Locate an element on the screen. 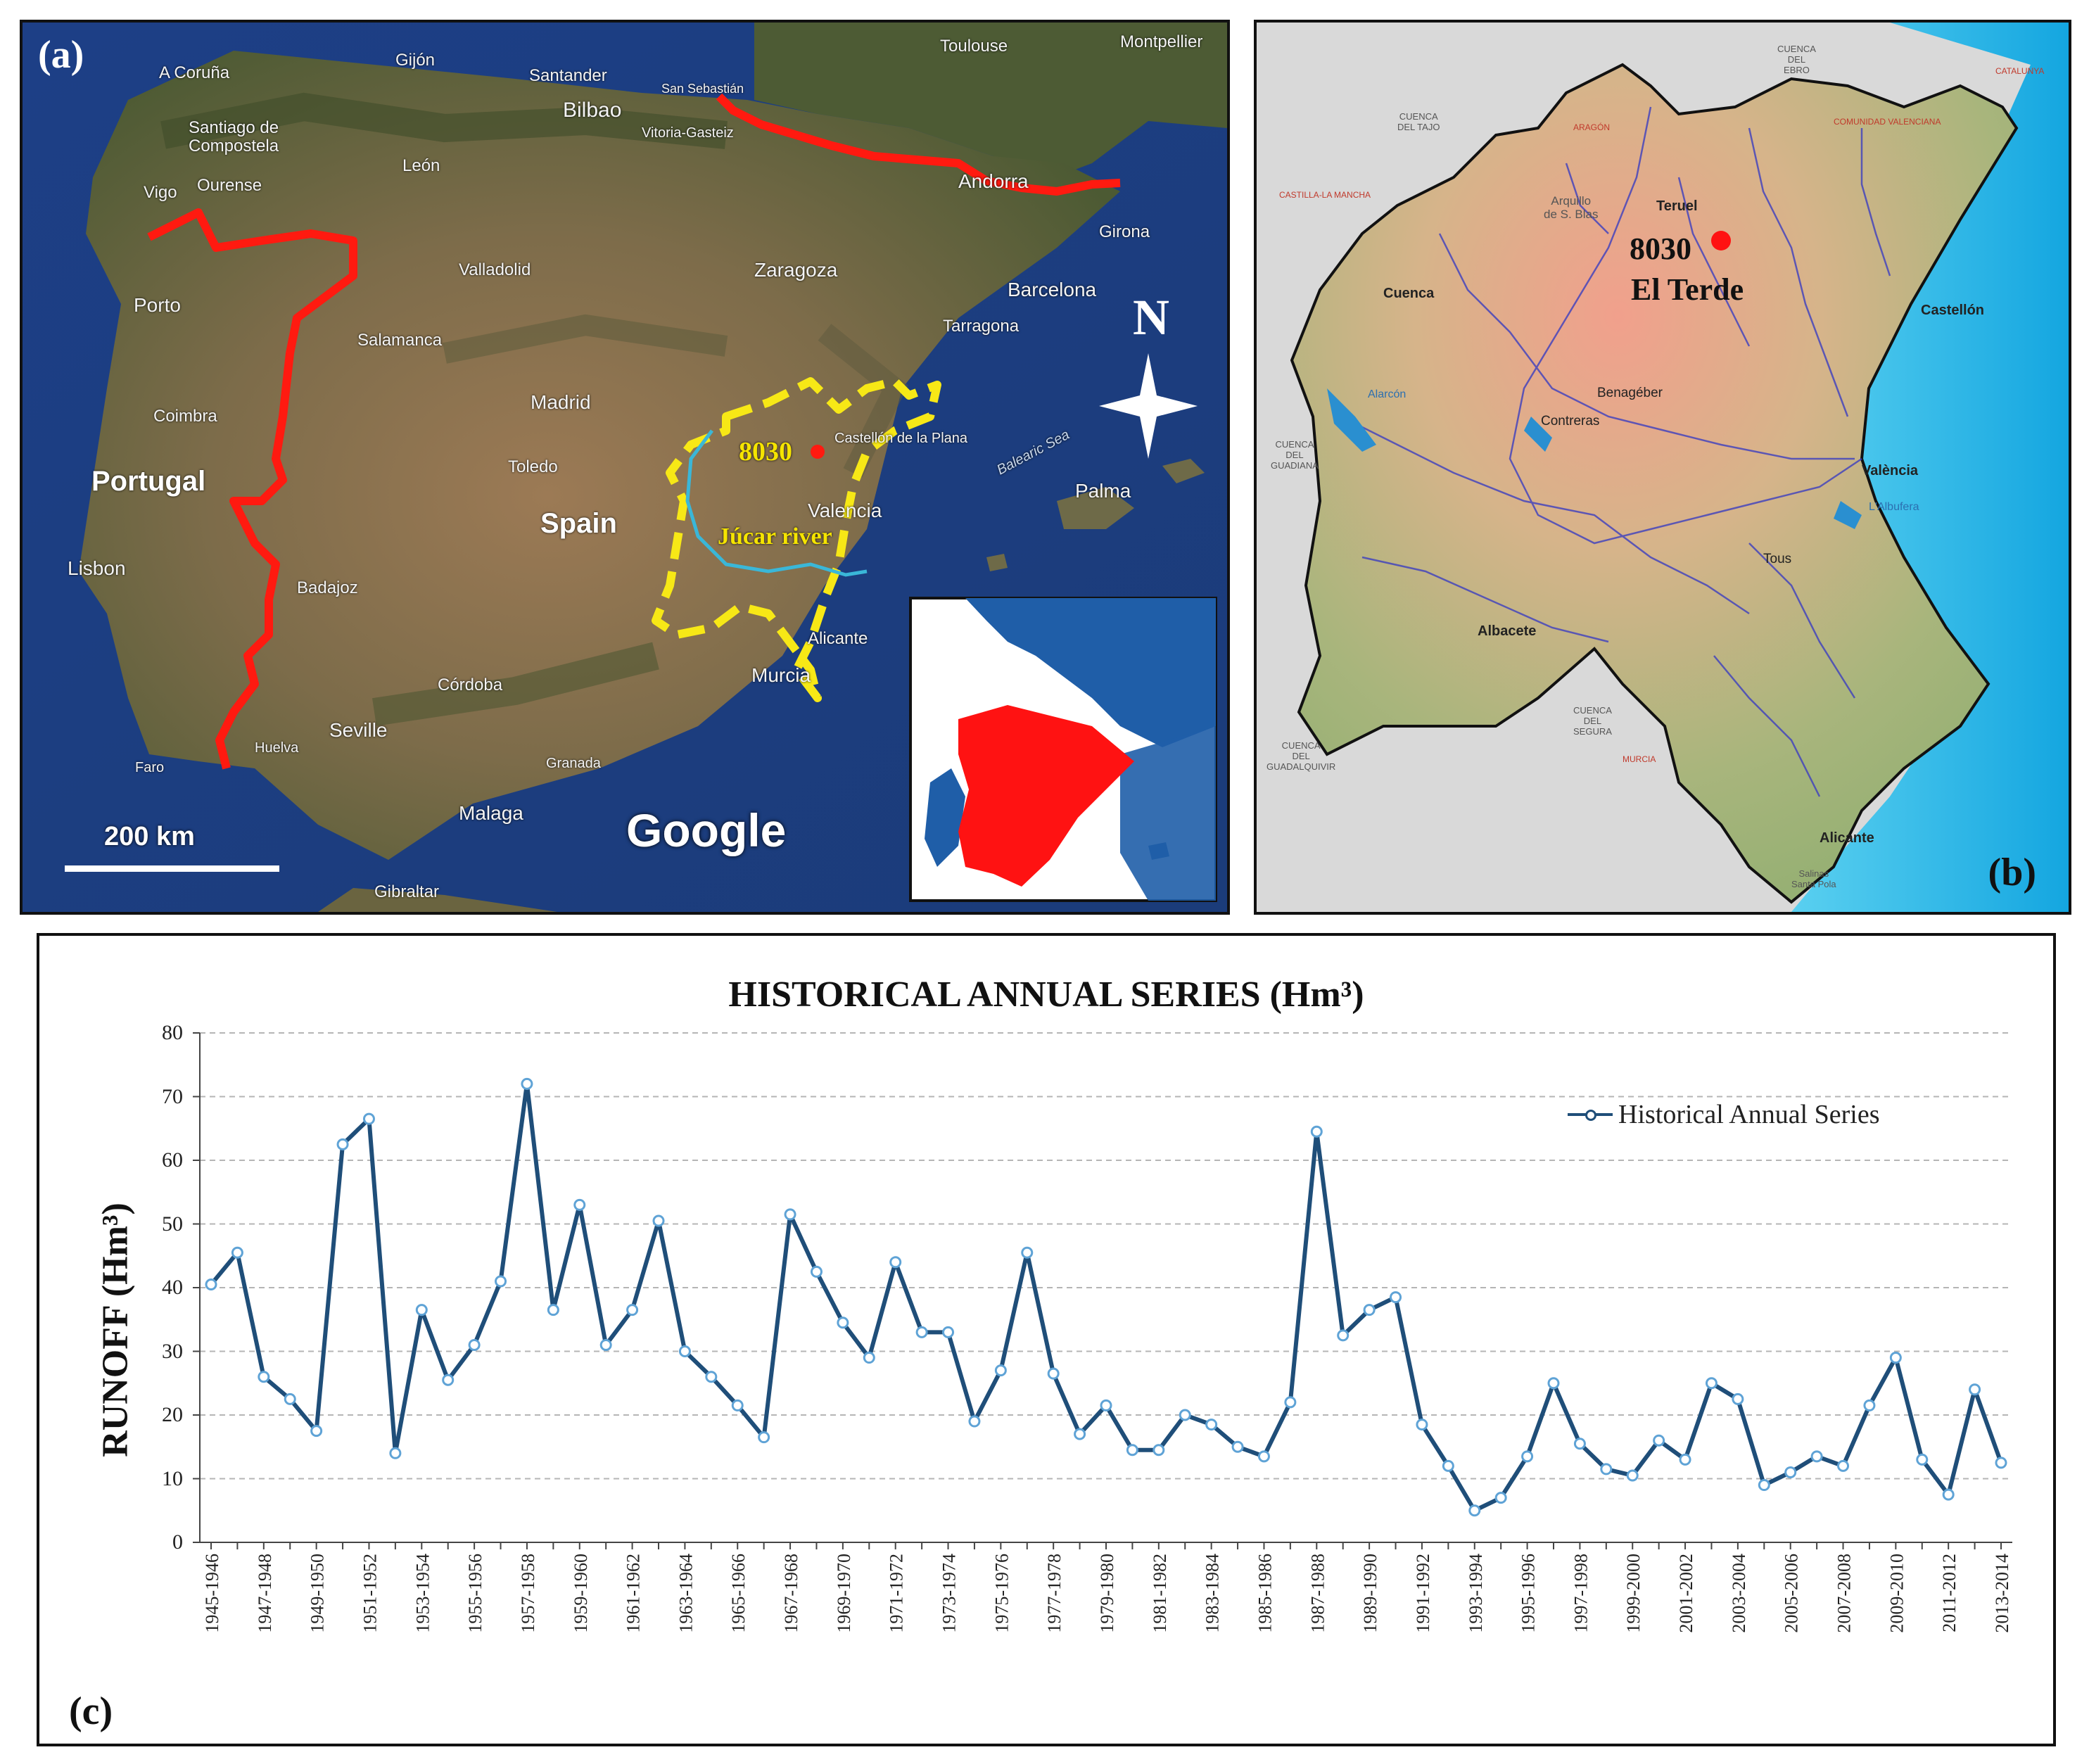 The width and height of the screenshot is (2089, 1764). city-label-malaga: Malaga is located at coordinates (491, 813).